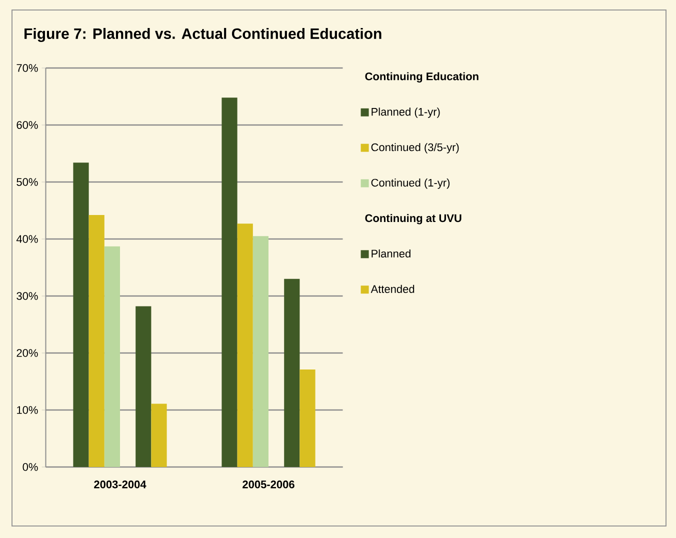 This screenshot has height=538, width=676. What do you see at coordinates (413, 219) in the screenshot?
I see `text: Continuing at UVU` at bounding box center [413, 219].